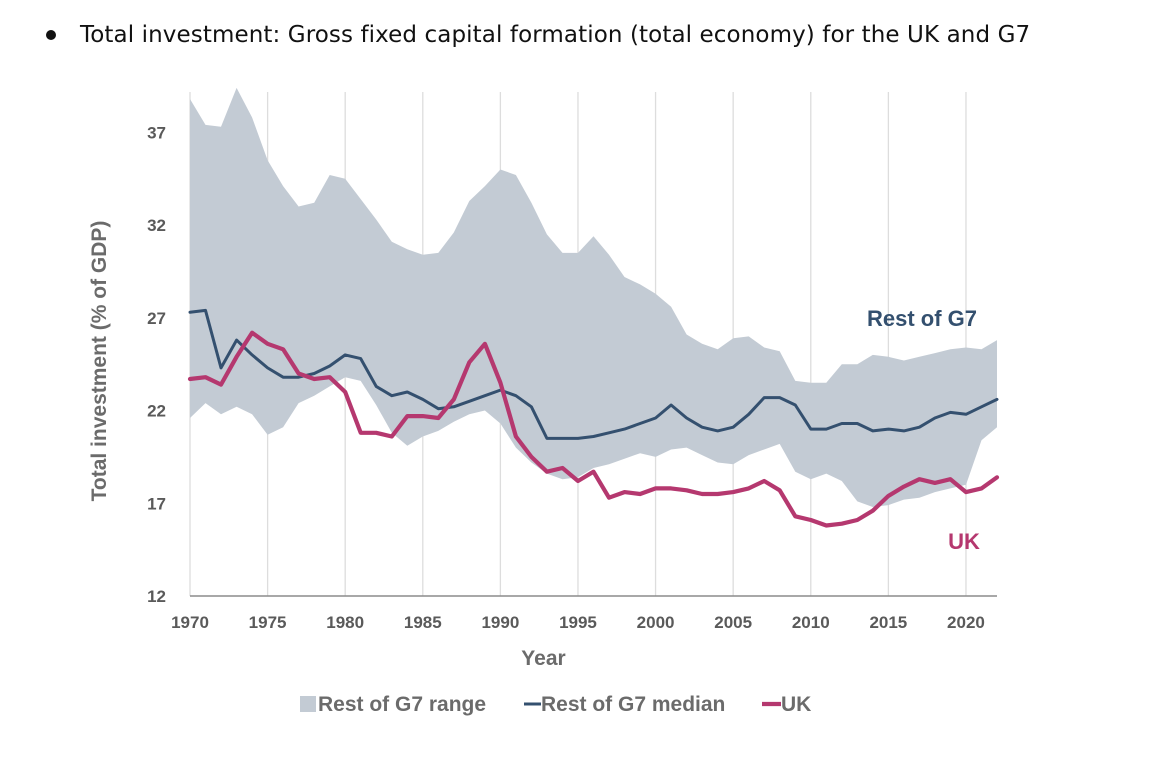 The image size is (1170, 757). I want to click on x-tick-label-1995: 1995, so click(578, 622).